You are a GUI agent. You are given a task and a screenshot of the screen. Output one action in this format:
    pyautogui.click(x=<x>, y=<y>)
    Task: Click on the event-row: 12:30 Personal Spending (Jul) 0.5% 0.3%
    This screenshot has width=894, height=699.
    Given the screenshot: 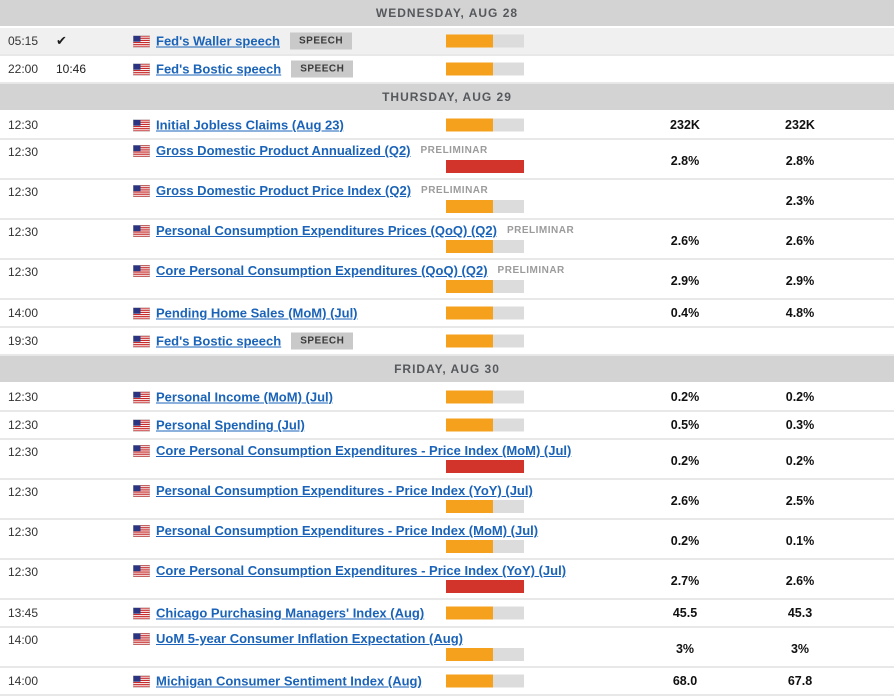 What is the action you would take?
    pyautogui.click(x=447, y=426)
    